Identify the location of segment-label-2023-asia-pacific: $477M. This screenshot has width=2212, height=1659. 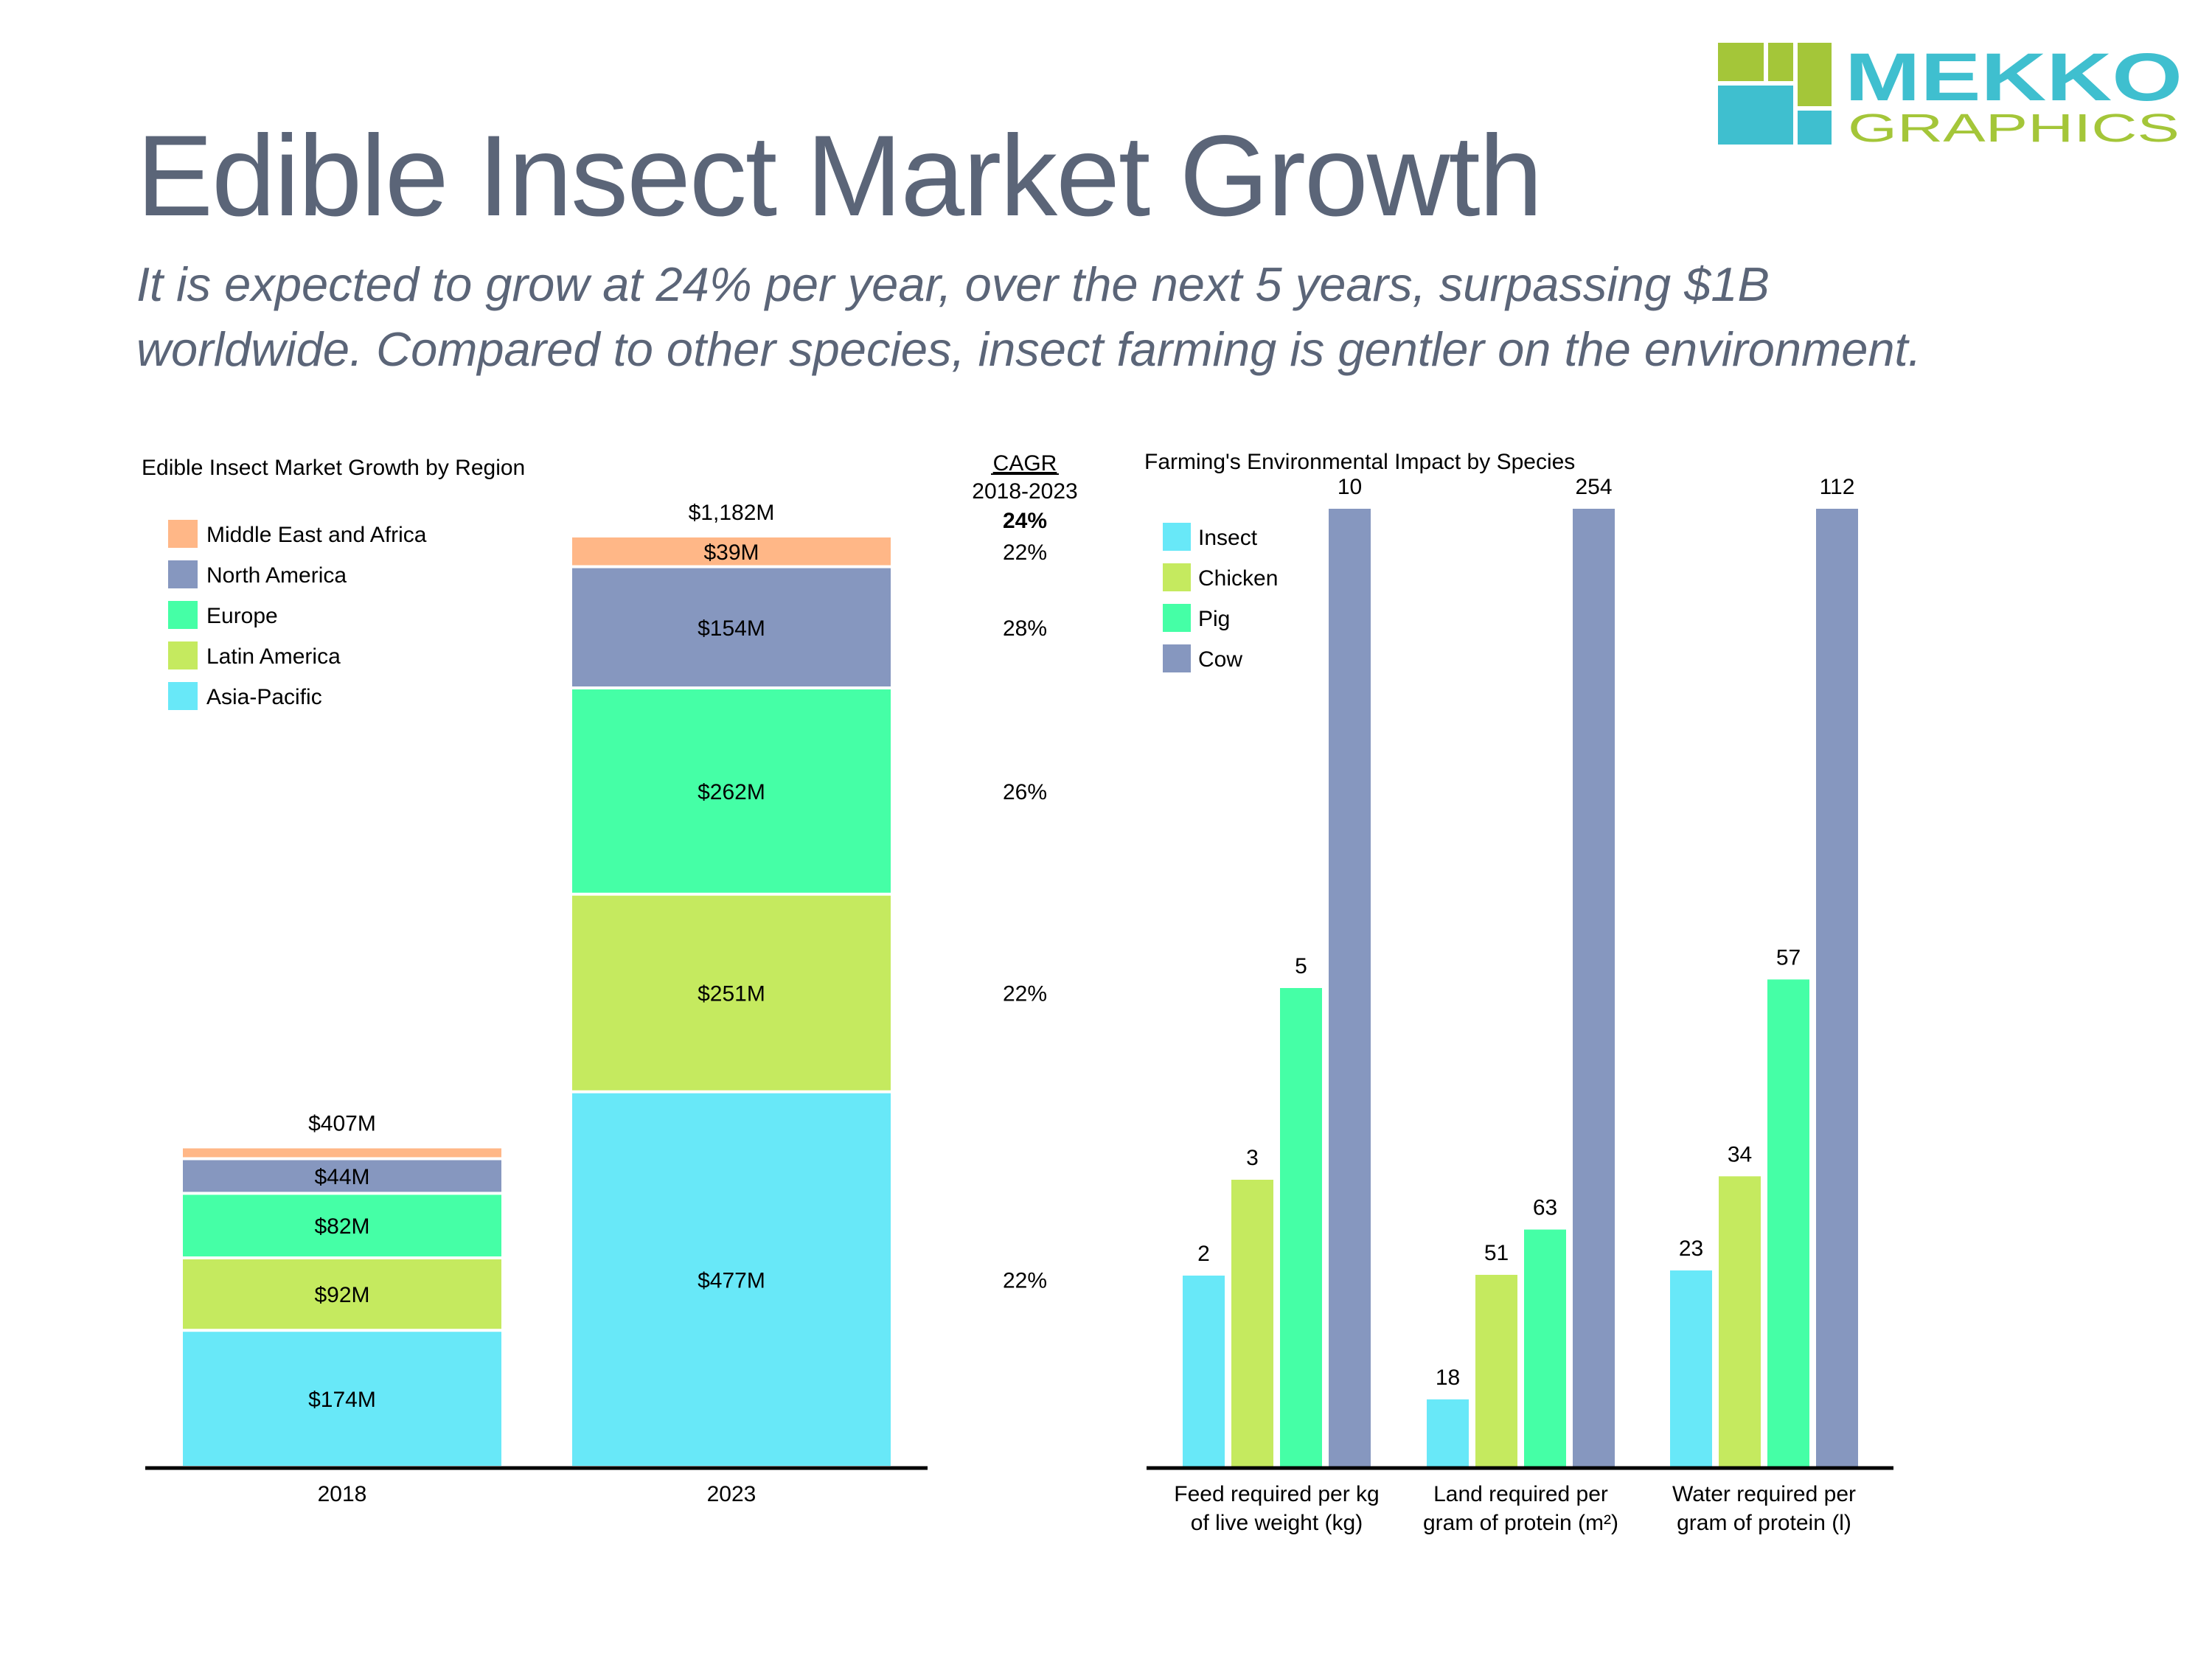
(731, 1280).